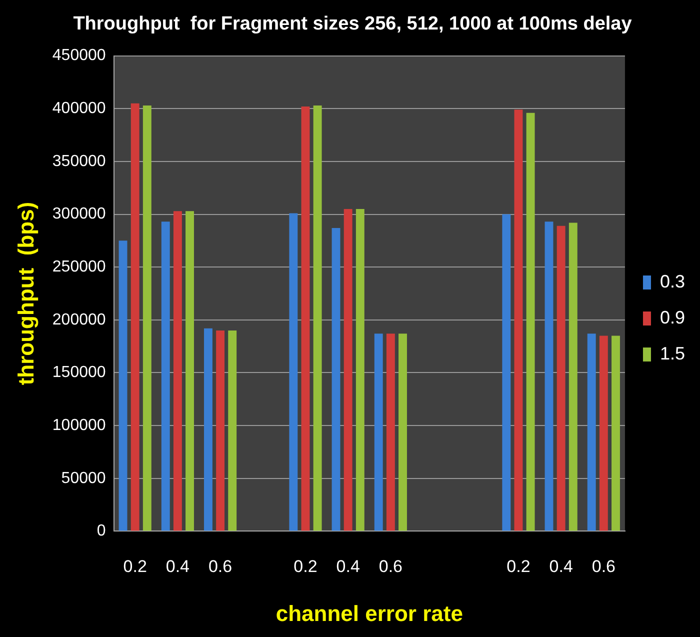 This screenshot has height=637, width=700. Describe the element at coordinates (79, 267) in the screenshot. I see `y-tick-label: 250000` at that location.